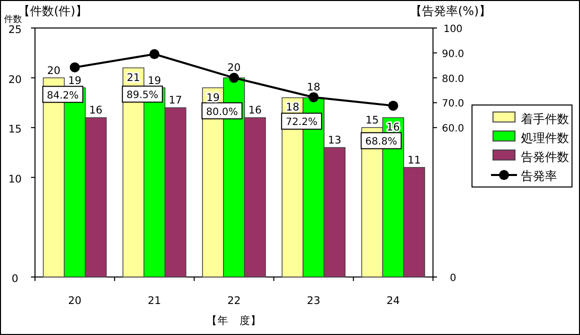  Describe the element at coordinates (393, 301) in the screenshot. I see `x-tick-label: 24` at that location.